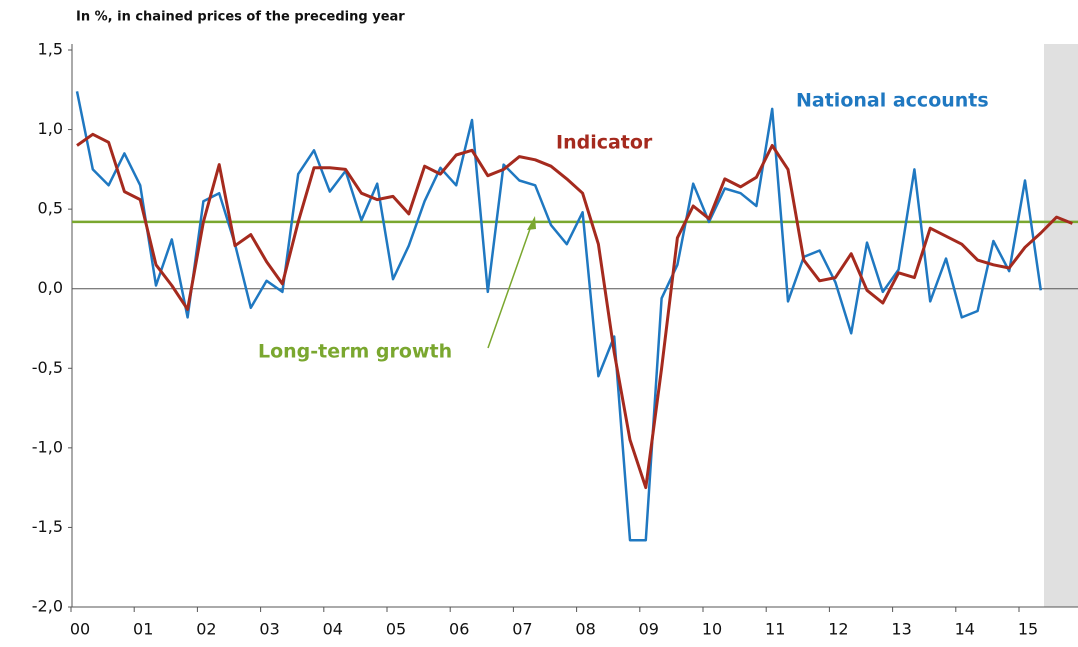 This screenshot has width=1078, height=647. Describe the element at coordinates (47, 526) in the screenshot. I see `y-tick-label: -1,5` at that location.